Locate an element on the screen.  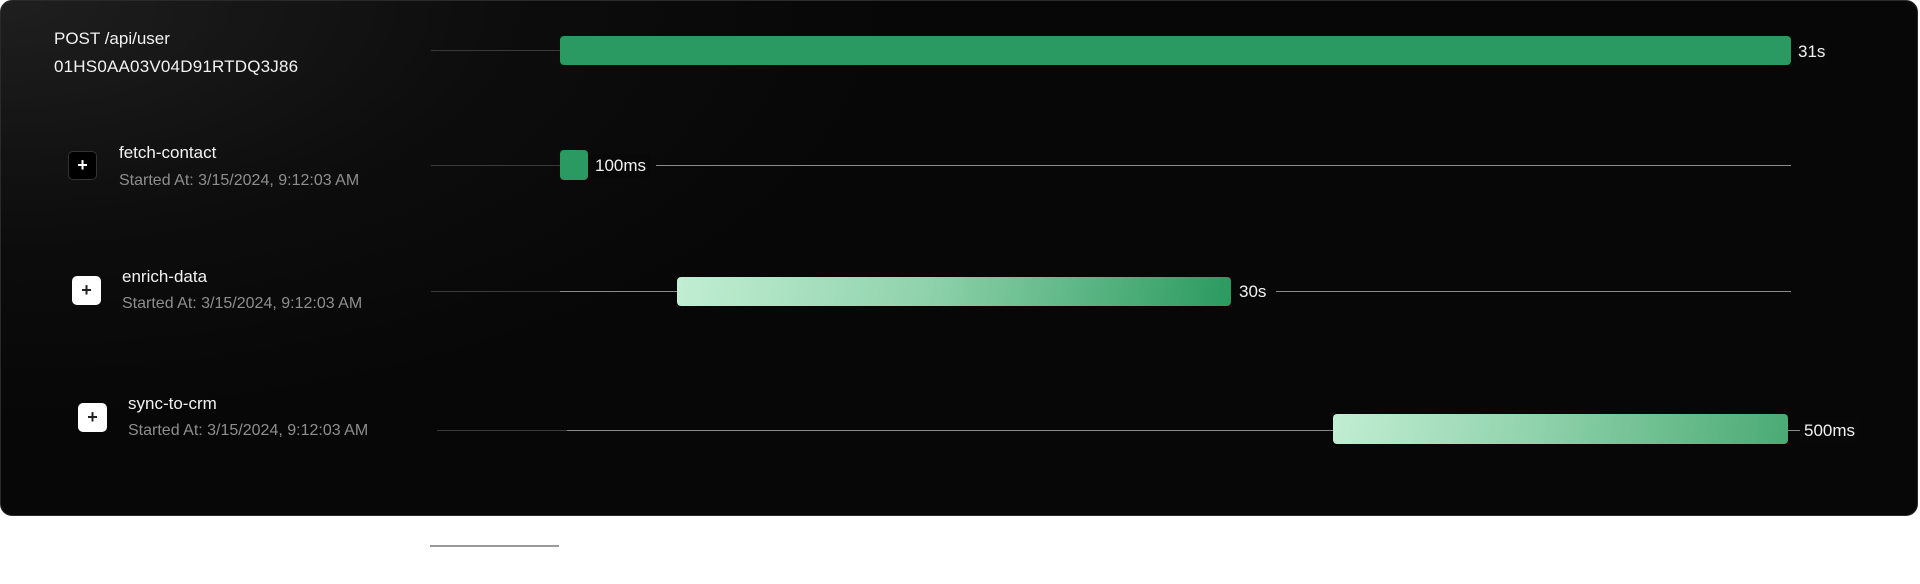
span-duration-label: 30s is located at coordinates (1253, 292).